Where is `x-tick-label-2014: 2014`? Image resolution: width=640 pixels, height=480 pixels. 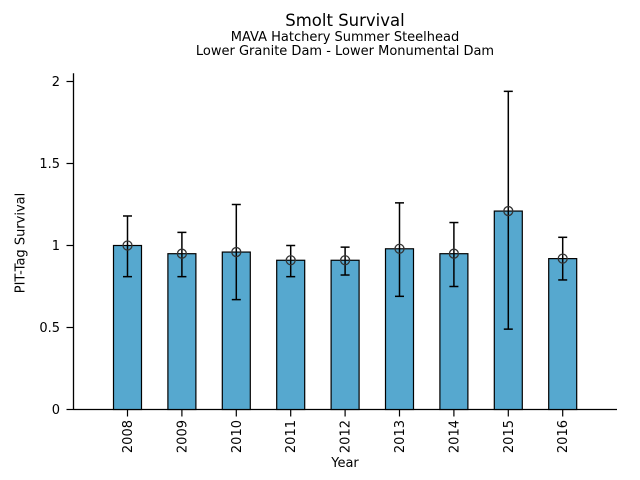
x-tick-label-2014: 2014 is located at coordinates (454, 436).